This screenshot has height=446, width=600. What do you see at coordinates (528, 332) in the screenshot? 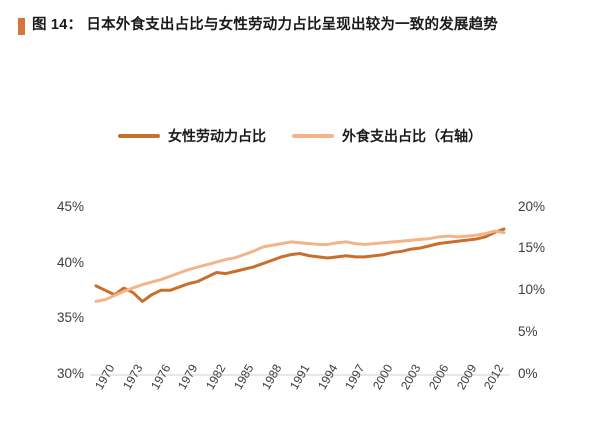
I see `y-axis-right-tick-label: 5%` at bounding box center [528, 332].